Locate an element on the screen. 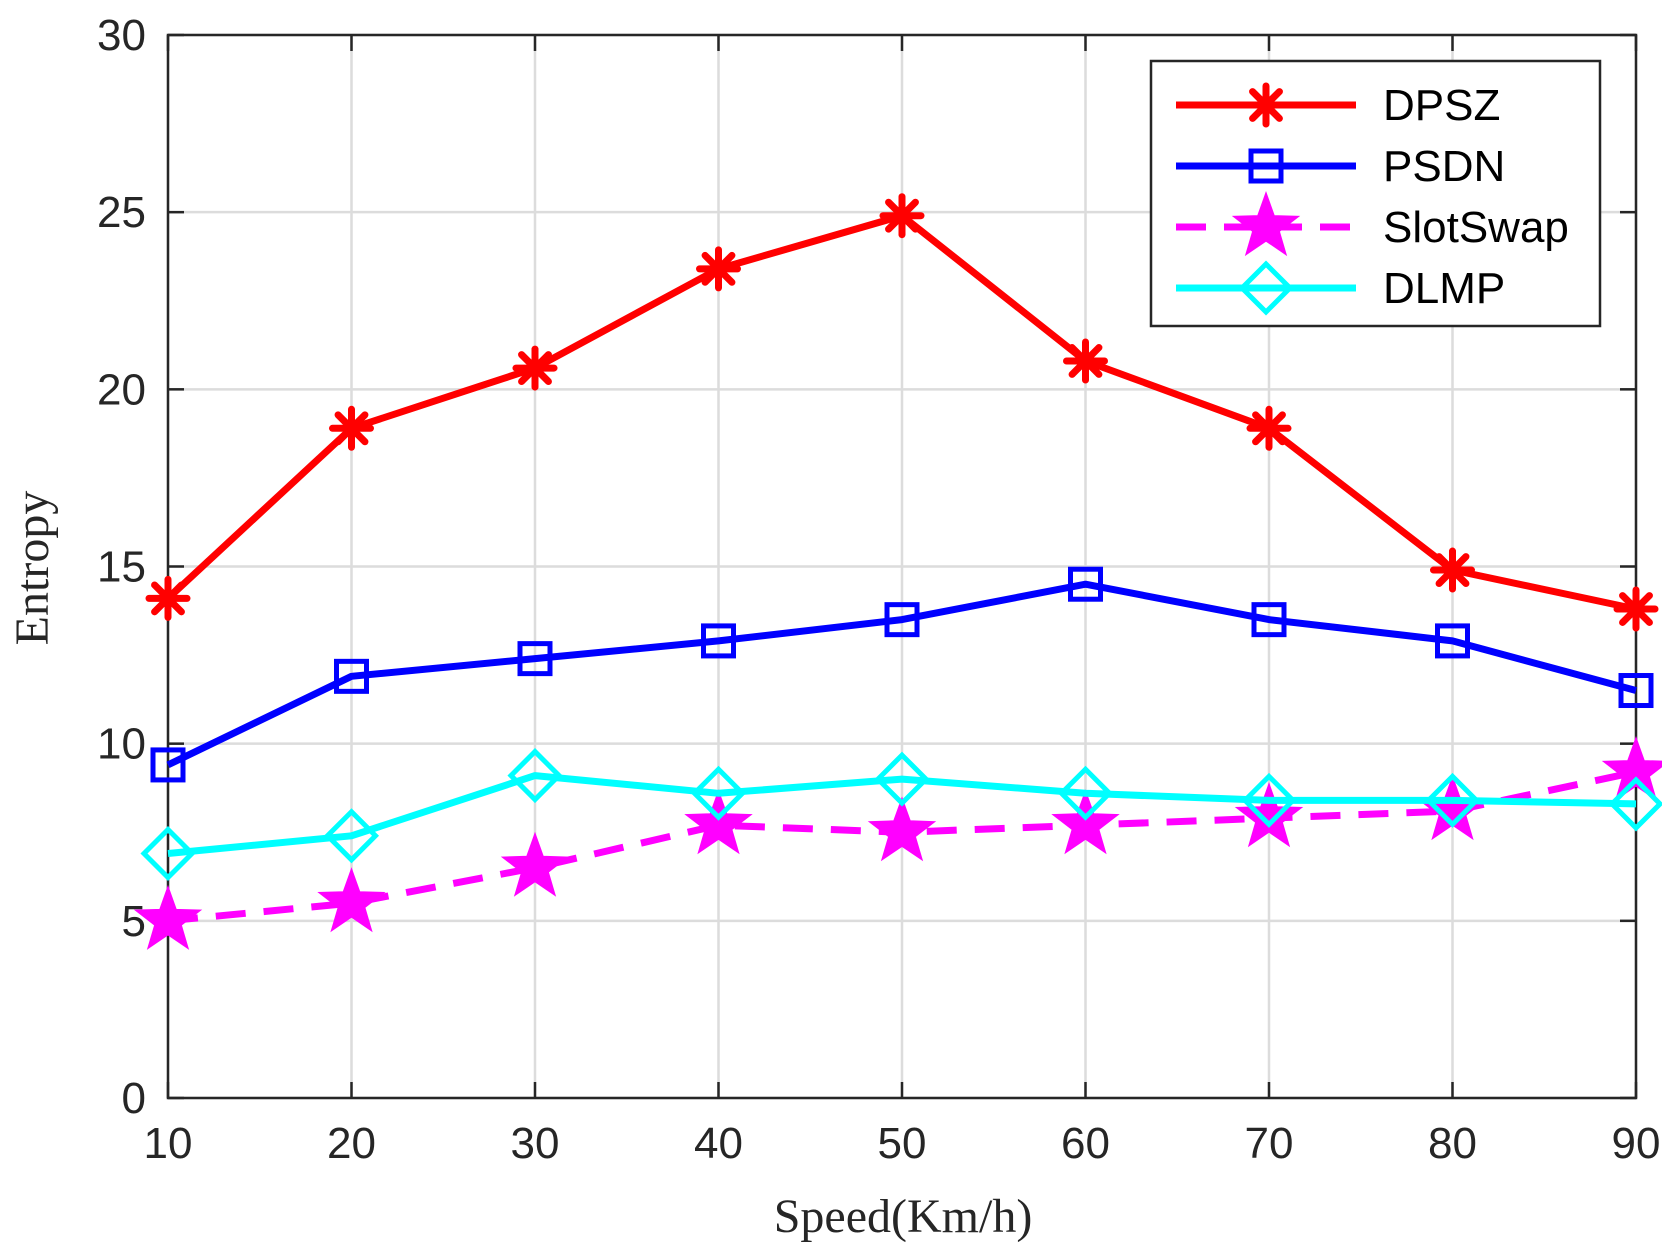  legend-item-psdn: PSDN is located at coordinates (1340, 166).